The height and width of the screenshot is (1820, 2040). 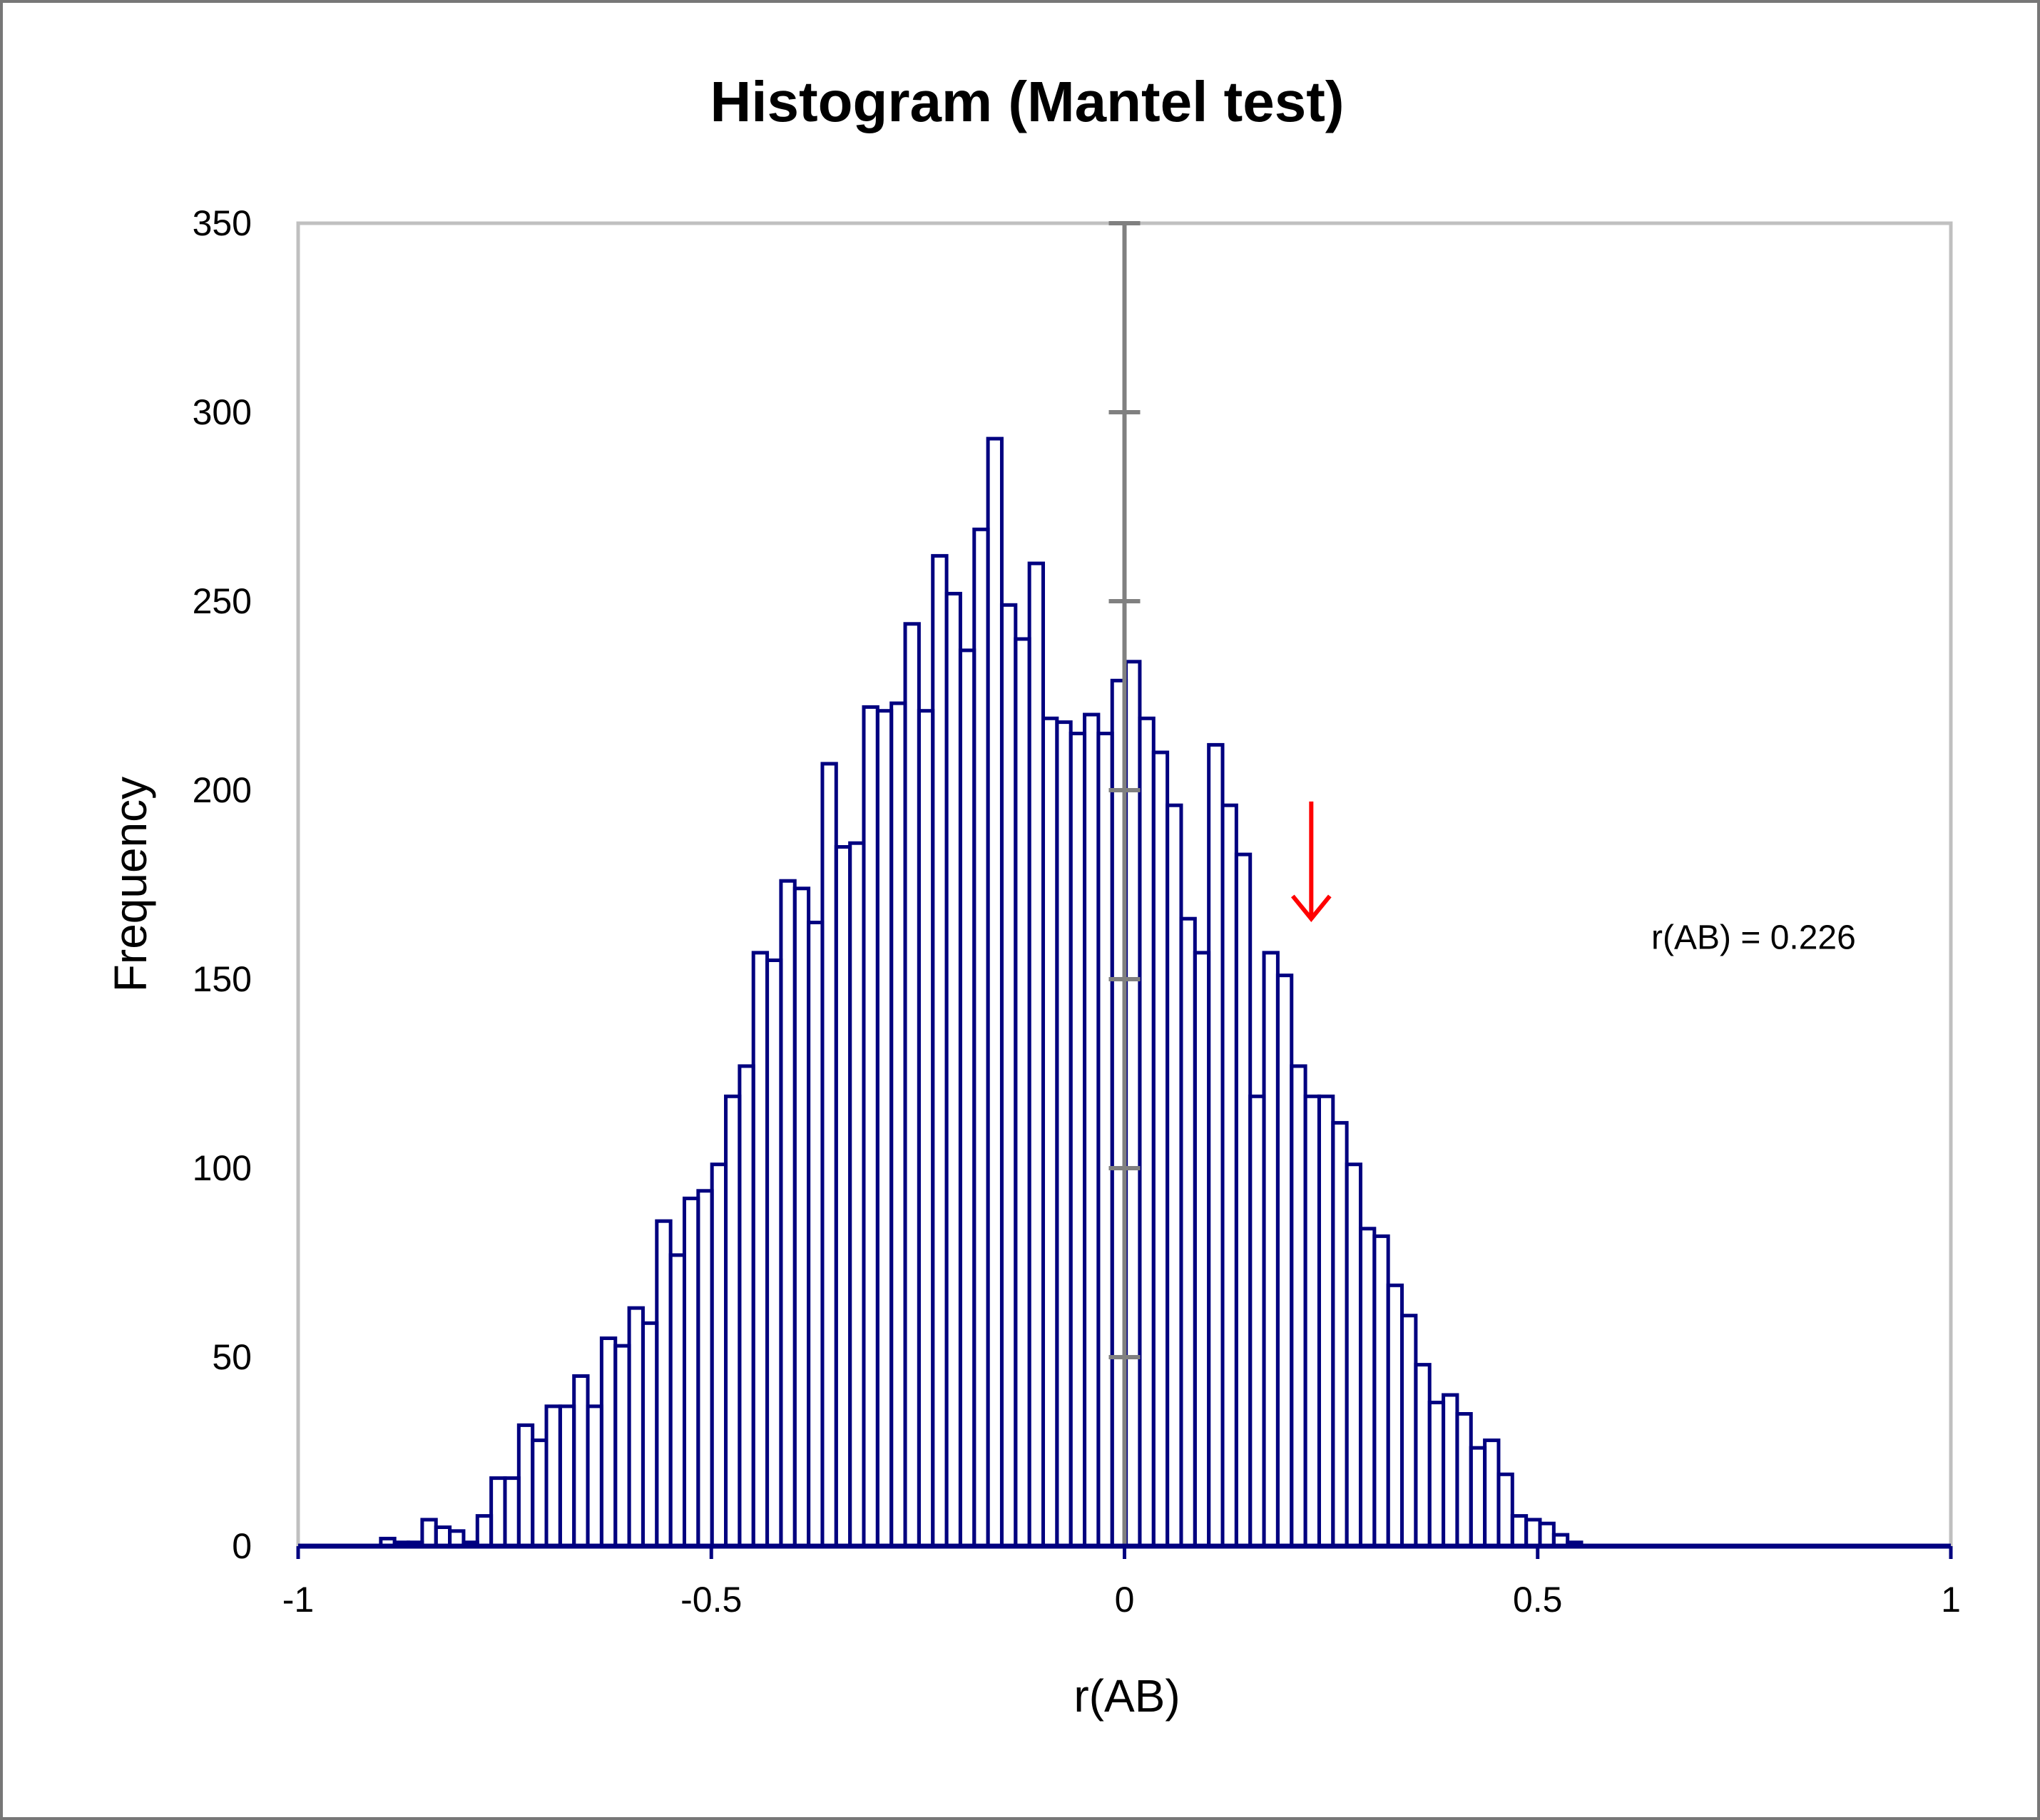 I want to click on annotation-label: r(AB) = 0.226, so click(x=1753, y=938).